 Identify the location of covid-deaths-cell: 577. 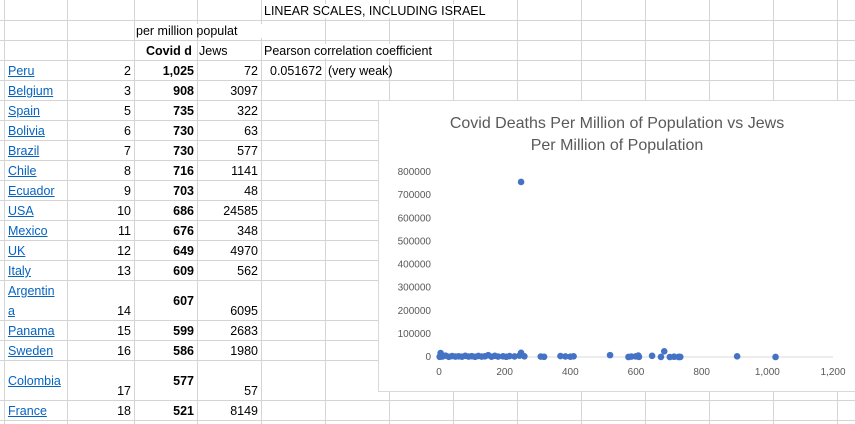
(183, 381).